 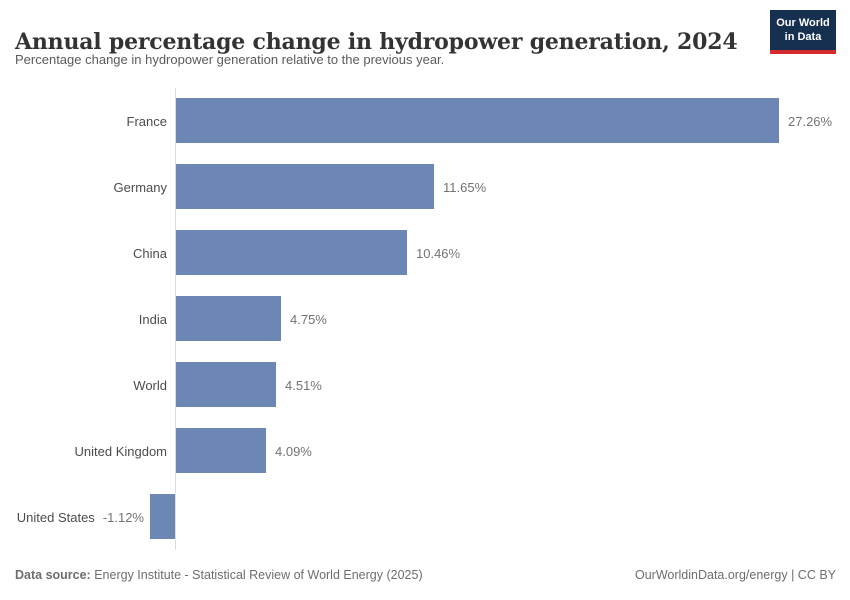 I want to click on value-label: 4.09%, so click(x=293, y=451).